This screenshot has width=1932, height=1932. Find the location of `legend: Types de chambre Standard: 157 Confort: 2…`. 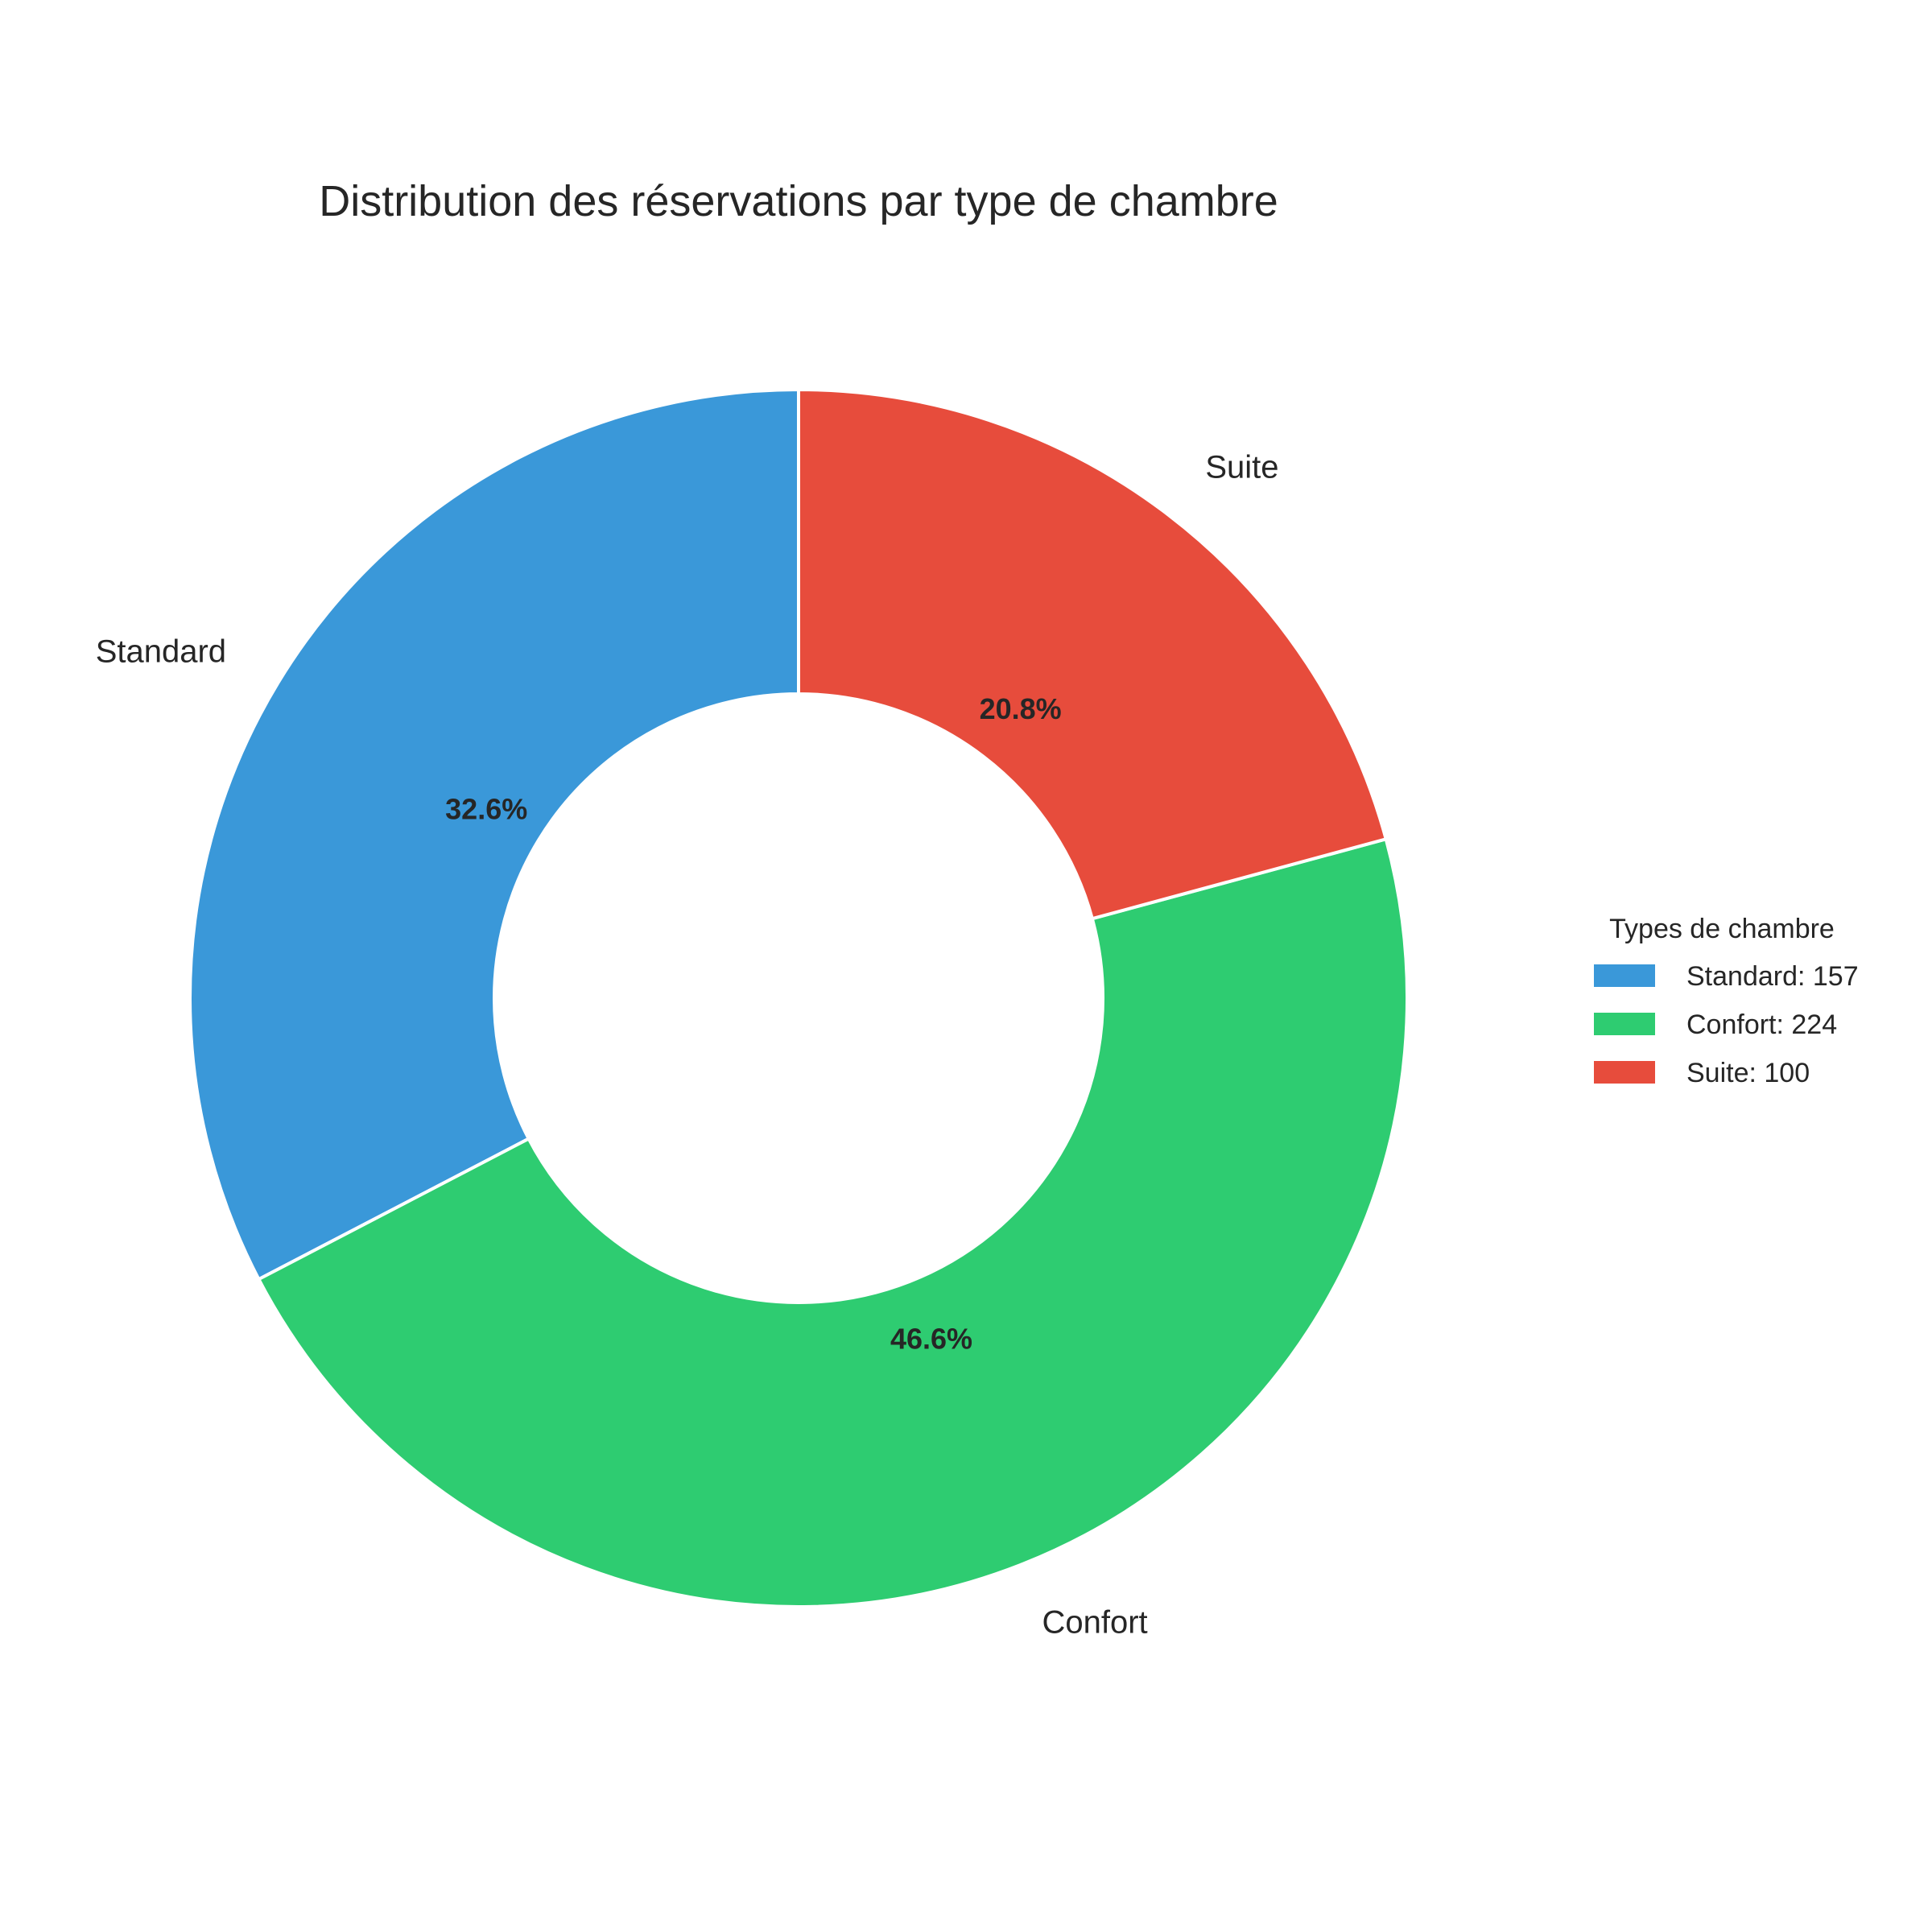

legend: Types de chambre Standard: 157 Confort: 2… is located at coordinates (1726, 1001).